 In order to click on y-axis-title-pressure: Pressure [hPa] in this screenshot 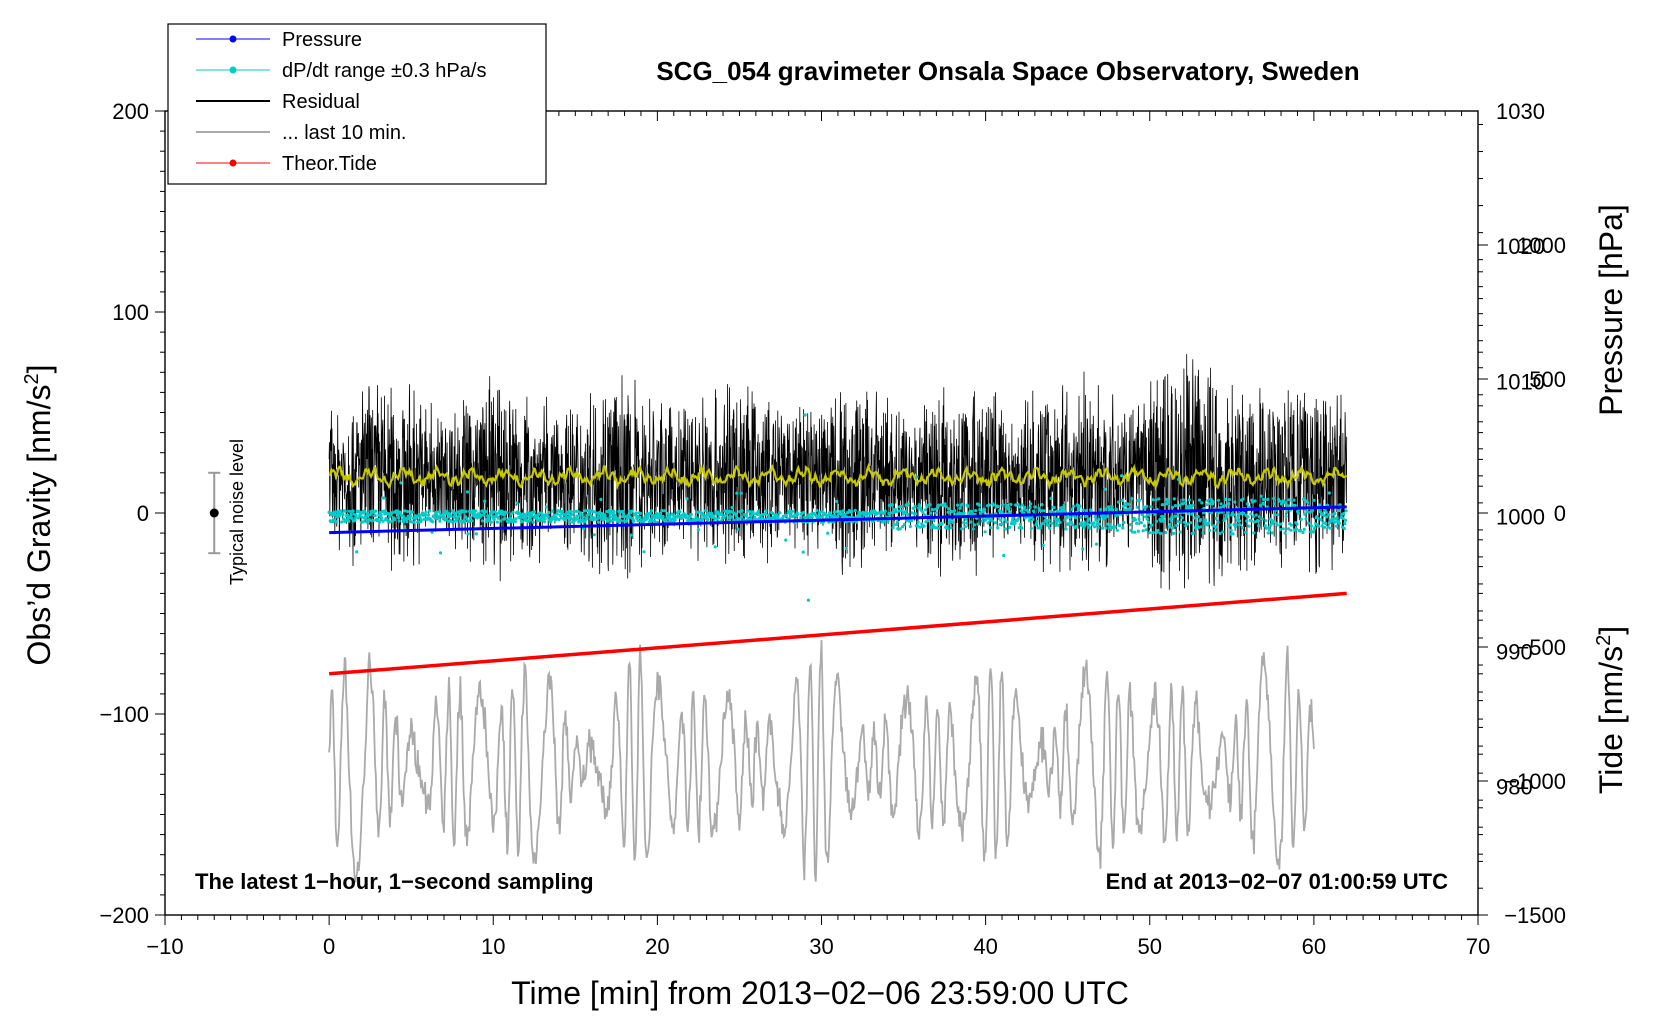, I will do `click(1611, 310)`.